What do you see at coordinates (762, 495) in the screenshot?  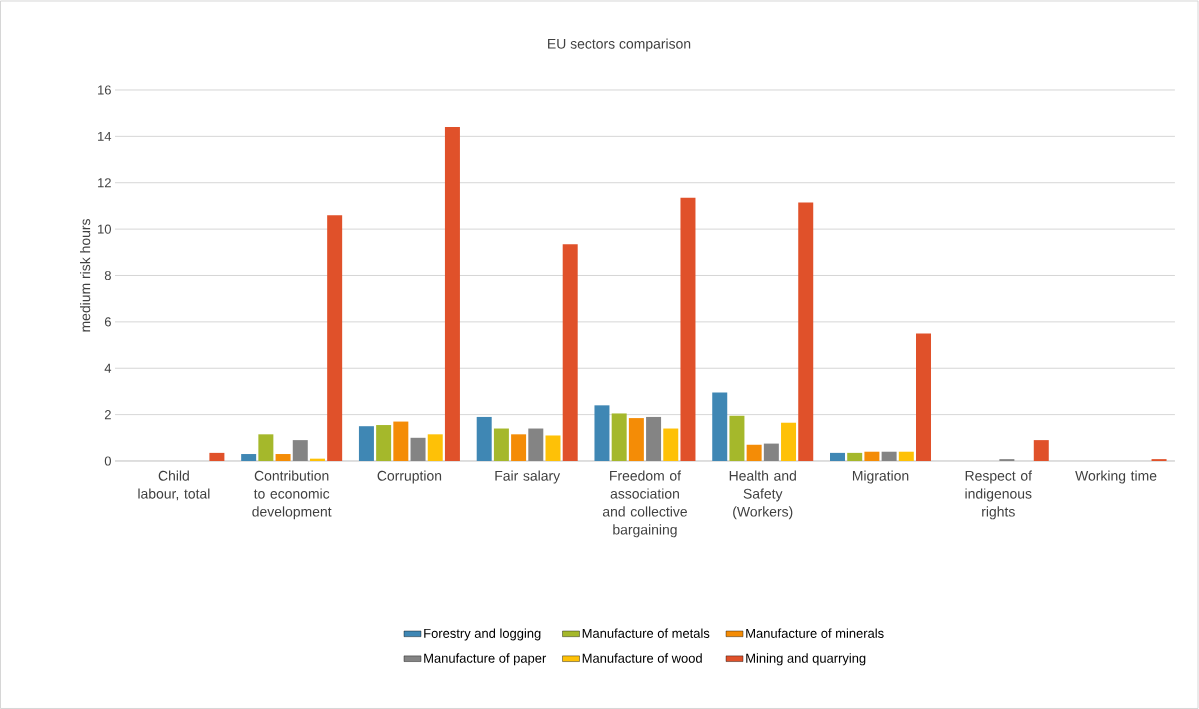 I see `x-tick-label: Health and Safety (Workers)` at bounding box center [762, 495].